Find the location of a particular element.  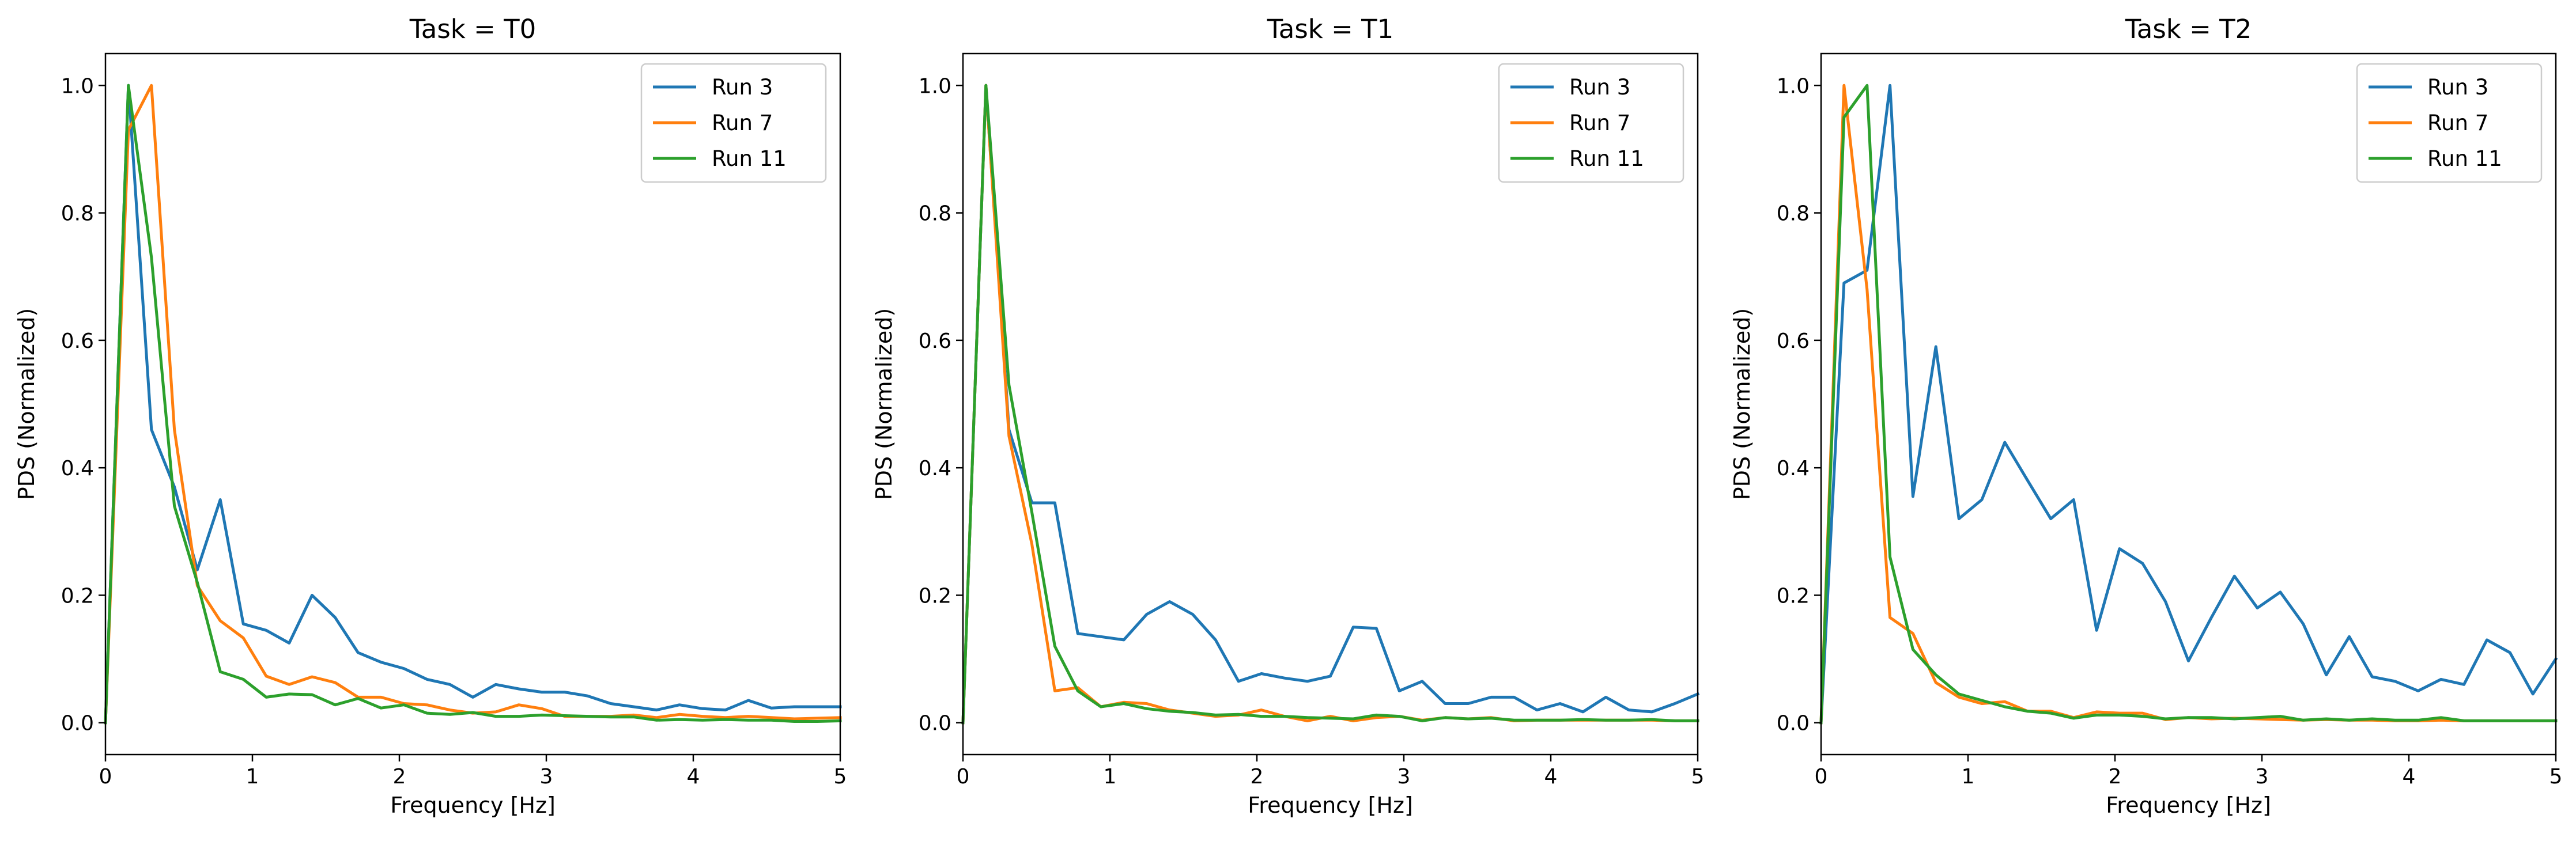

chart-title: Task = T1 is located at coordinates (1331, 29).